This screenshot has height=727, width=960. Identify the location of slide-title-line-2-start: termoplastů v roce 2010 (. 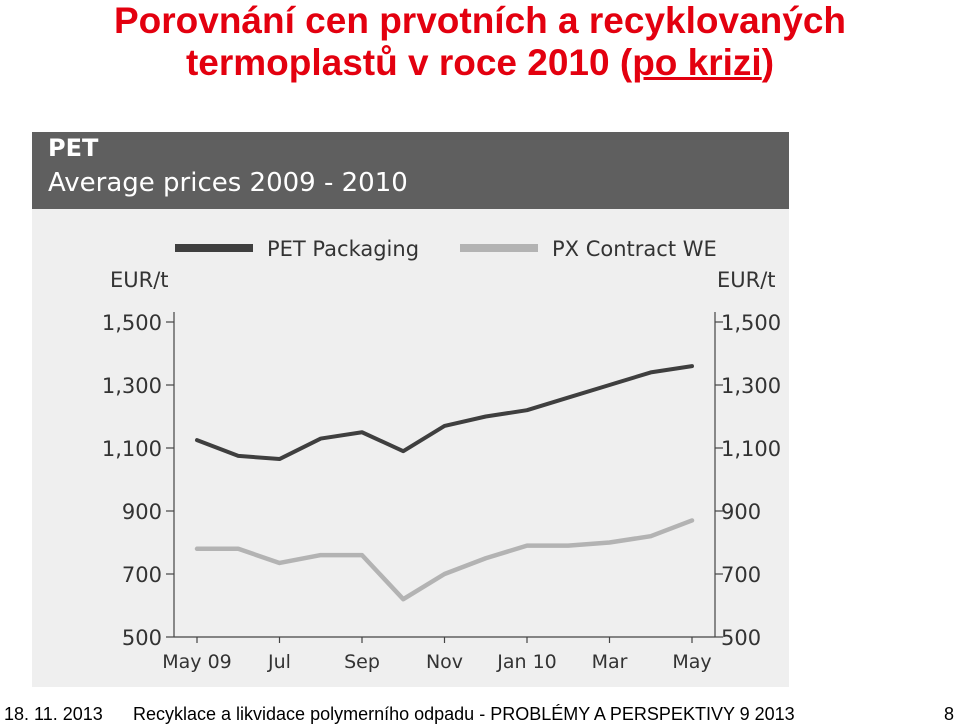
(409, 62).